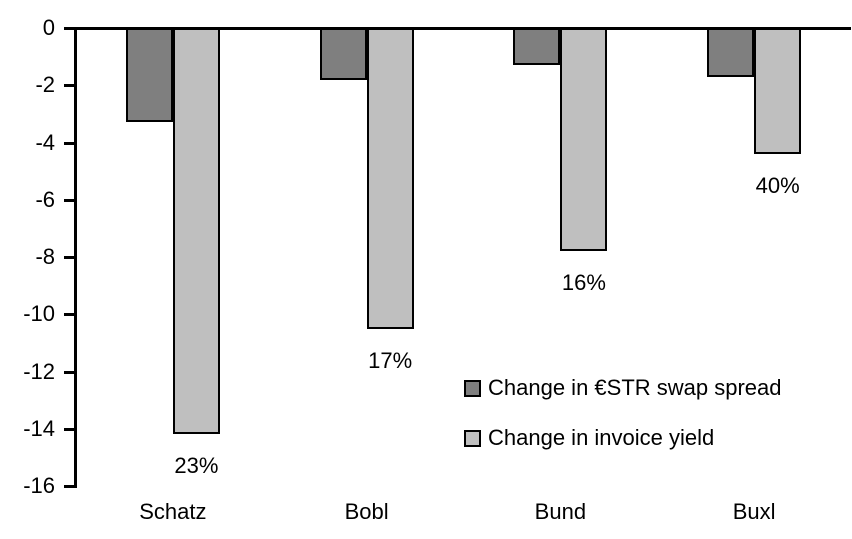 The height and width of the screenshot is (539, 852). I want to click on legend-item-swap-spread: Change in €STR swap spread, so click(623, 388).